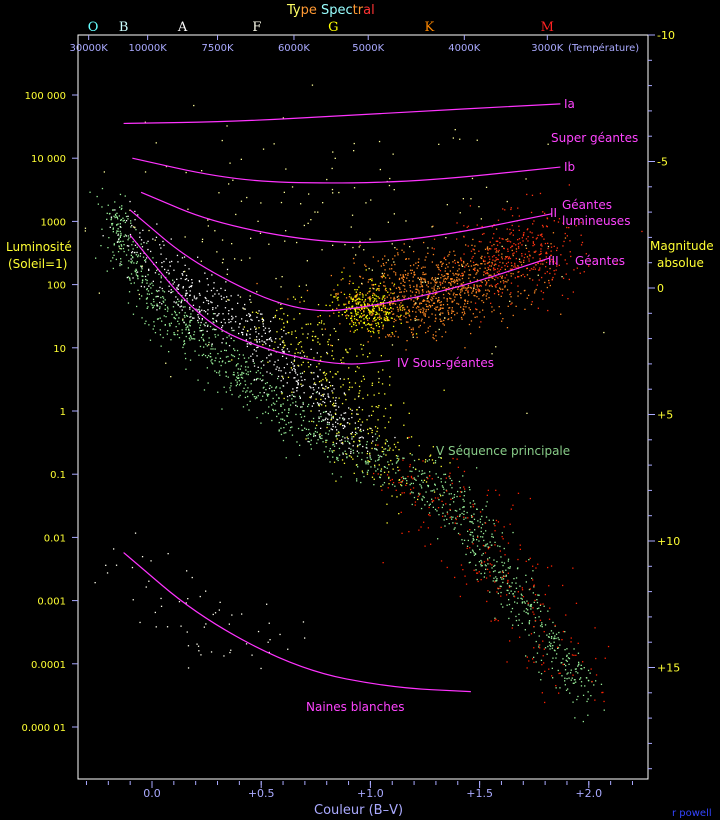 The width and height of the screenshot is (720, 820). What do you see at coordinates (48, 665) in the screenshot?
I see `y-left-tick-label: 0.0001` at bounding box center [48, 665].